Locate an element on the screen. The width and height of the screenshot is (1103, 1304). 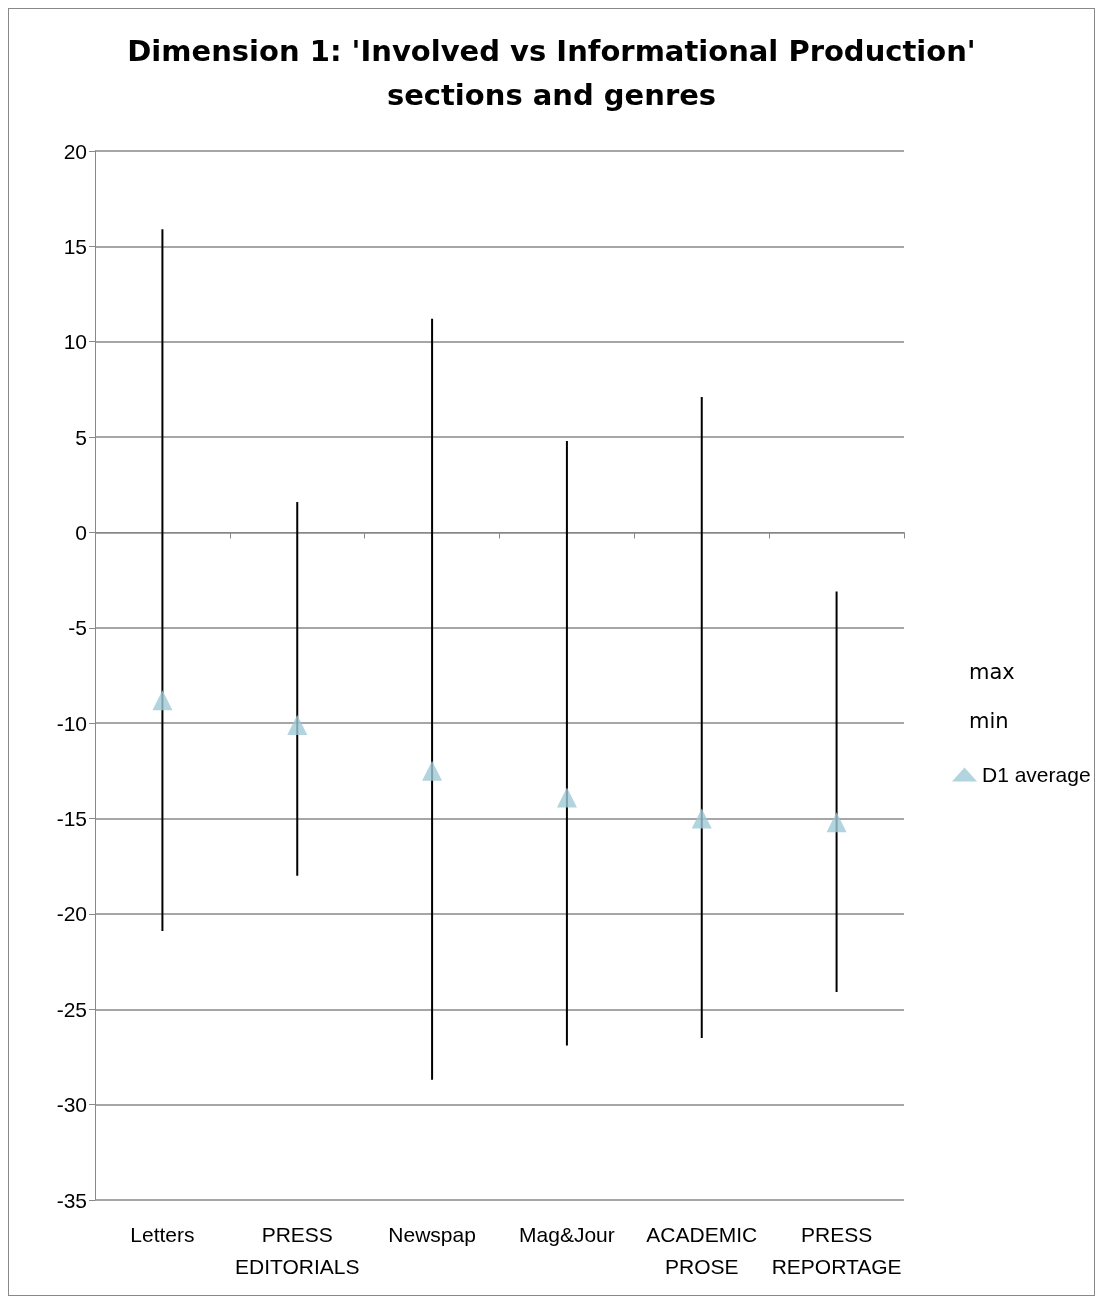
x-tick-label: Mag&Jour is located at coordinates (567, 1234).